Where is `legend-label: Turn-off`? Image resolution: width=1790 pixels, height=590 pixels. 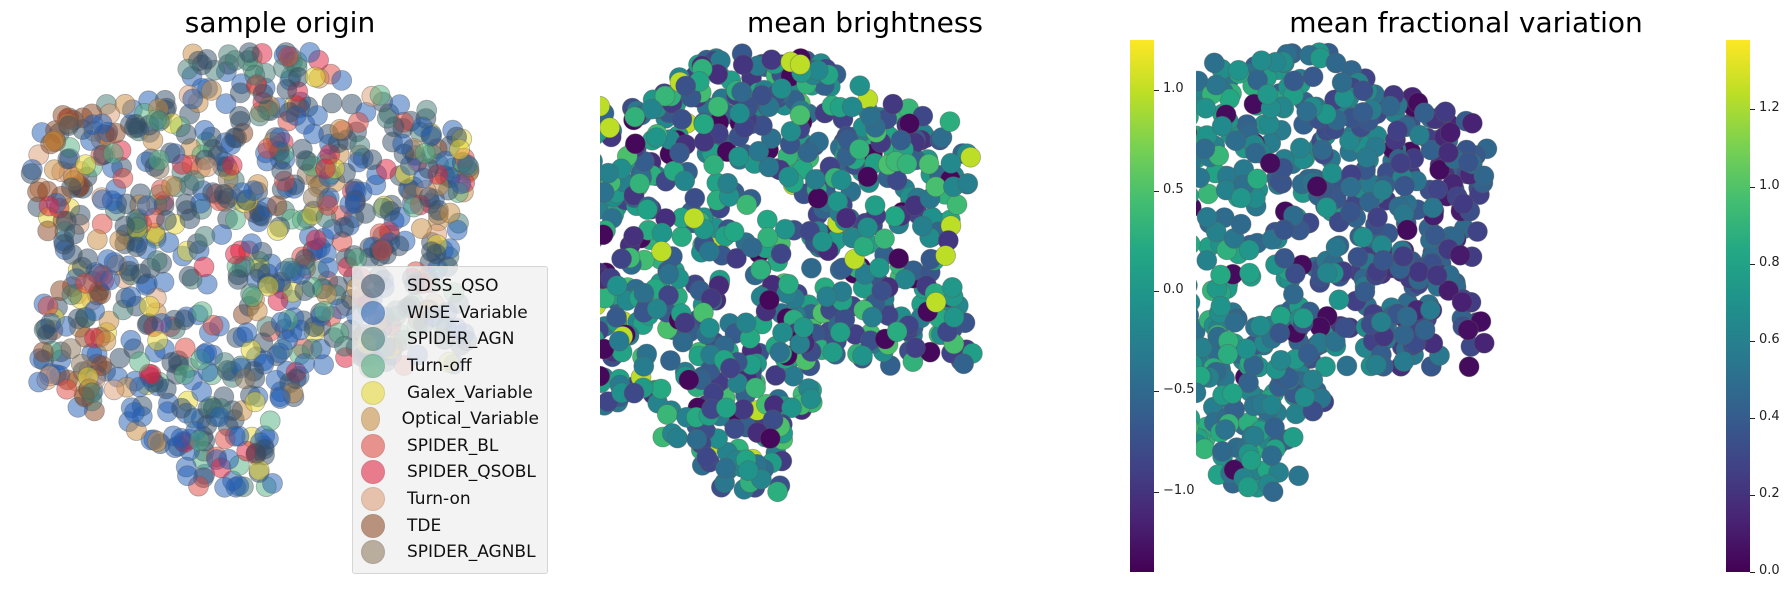 legend-label: Turn-off is located at coordinates (439, 366).